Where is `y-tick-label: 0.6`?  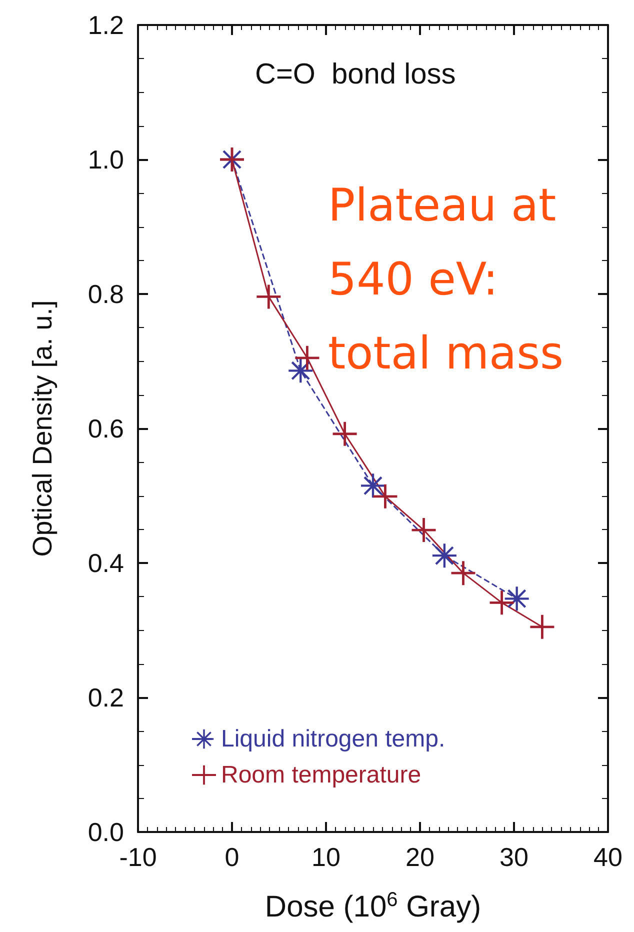 y-tick-label: 0.6 is located at coordinates (106, 429).